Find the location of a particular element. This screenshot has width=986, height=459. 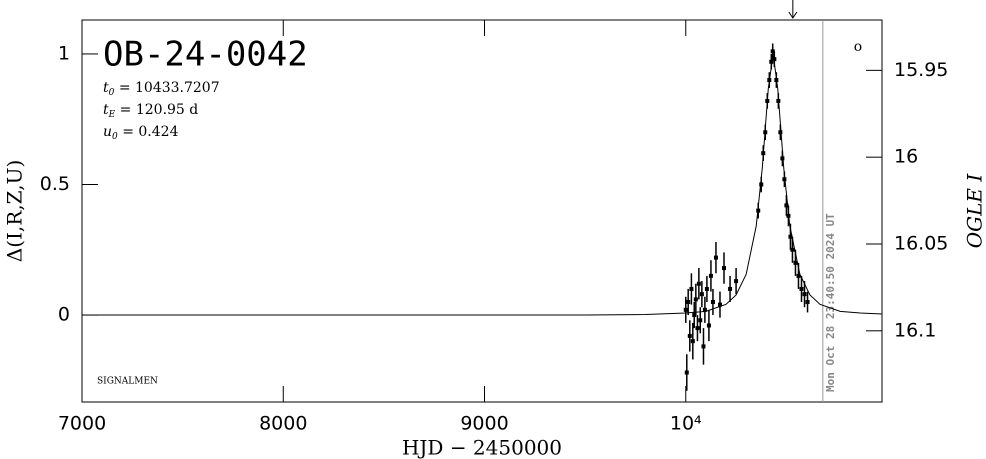

y2-tick-label: 16.05 is located at coordinates (921, 243).